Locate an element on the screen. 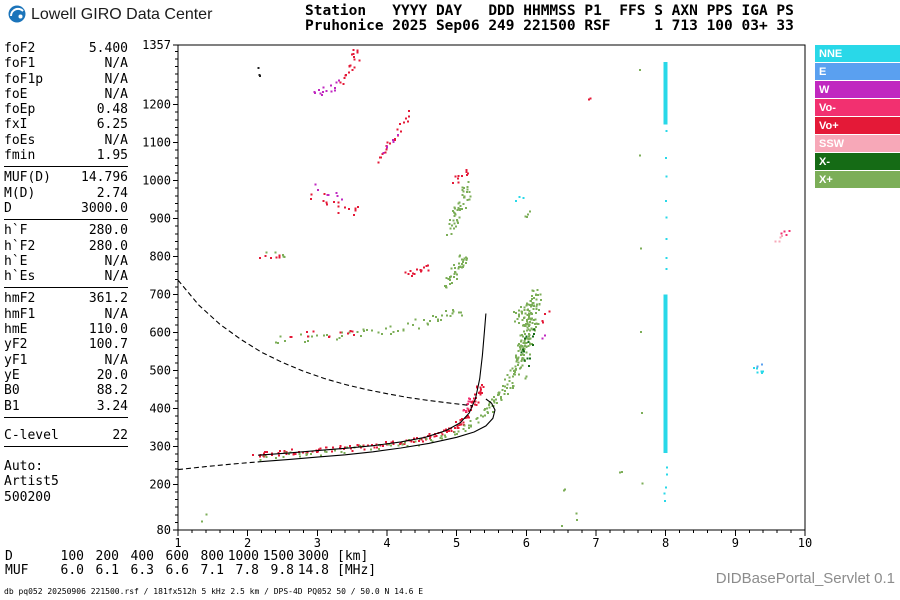 Image resolution: width=900 pixels, height=600 pixels. brand-title: Lowell GIRO Data Center is located at coordinates (122, 14).